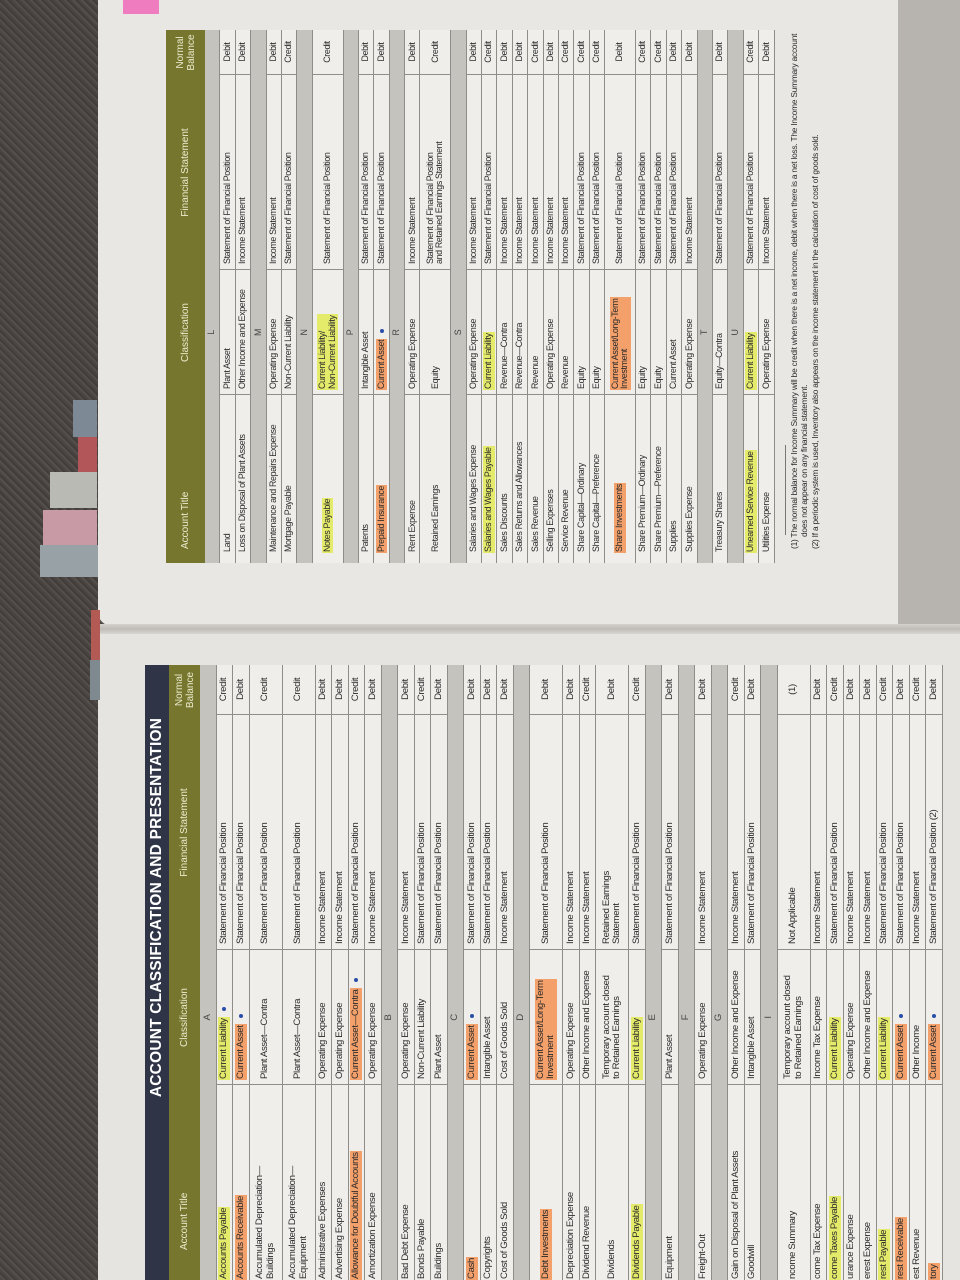 This screenshot has width=960, height=1280. I want to click on account-title-text: Share Capital—Preference, so click(596, 503).